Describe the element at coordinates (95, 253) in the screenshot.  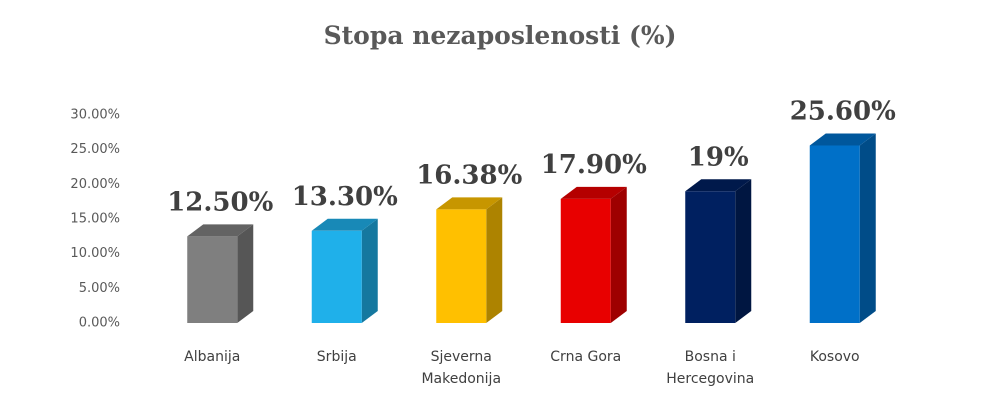
I see `y-tick-label: 10.00%` at that location.